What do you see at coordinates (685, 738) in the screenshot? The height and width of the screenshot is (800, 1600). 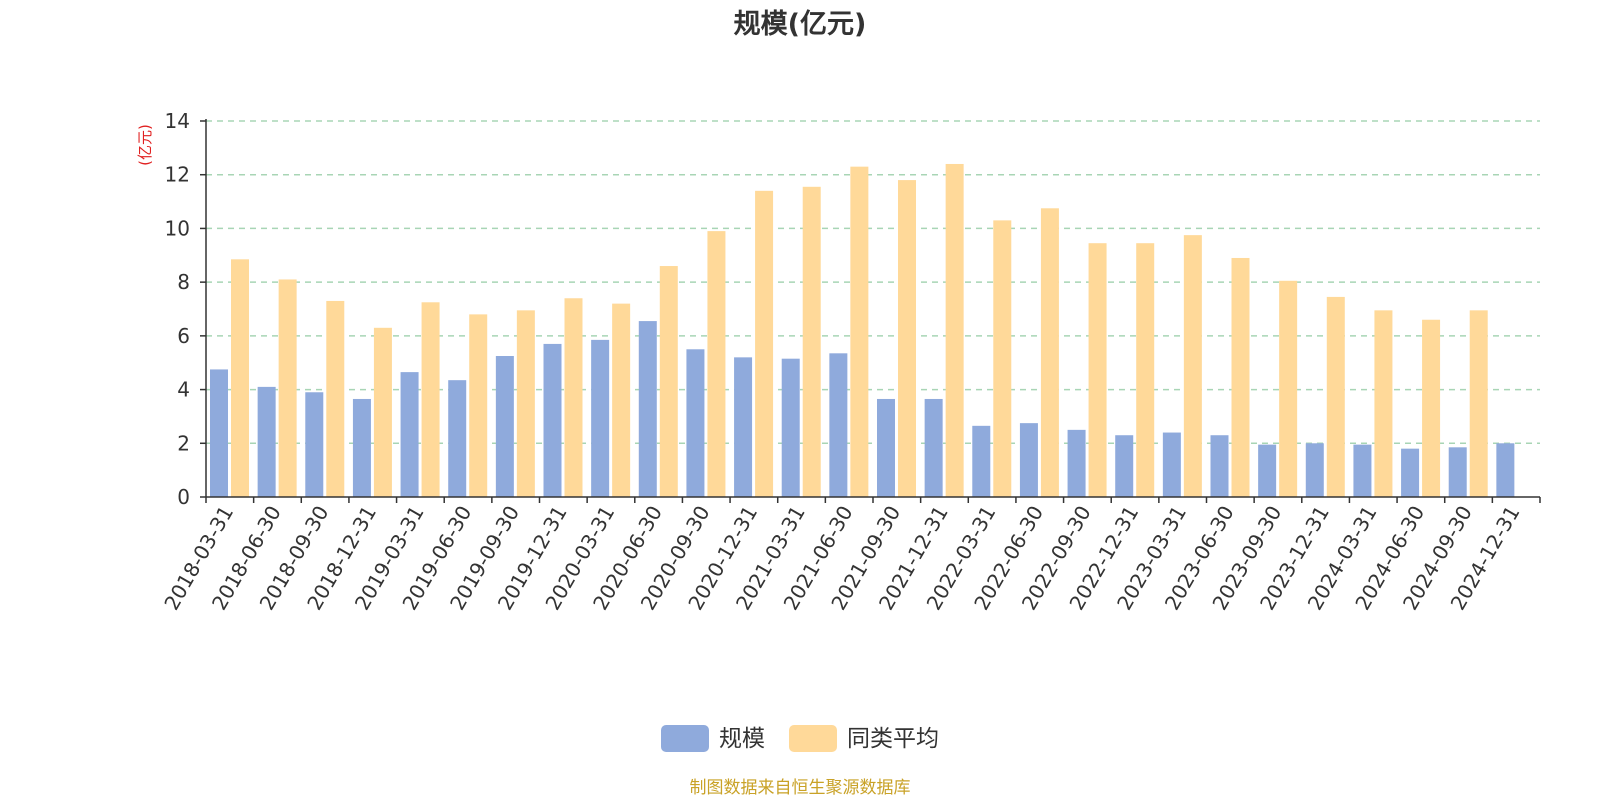 I see `legend-swatch-scale` at bounding box center [685, 738].